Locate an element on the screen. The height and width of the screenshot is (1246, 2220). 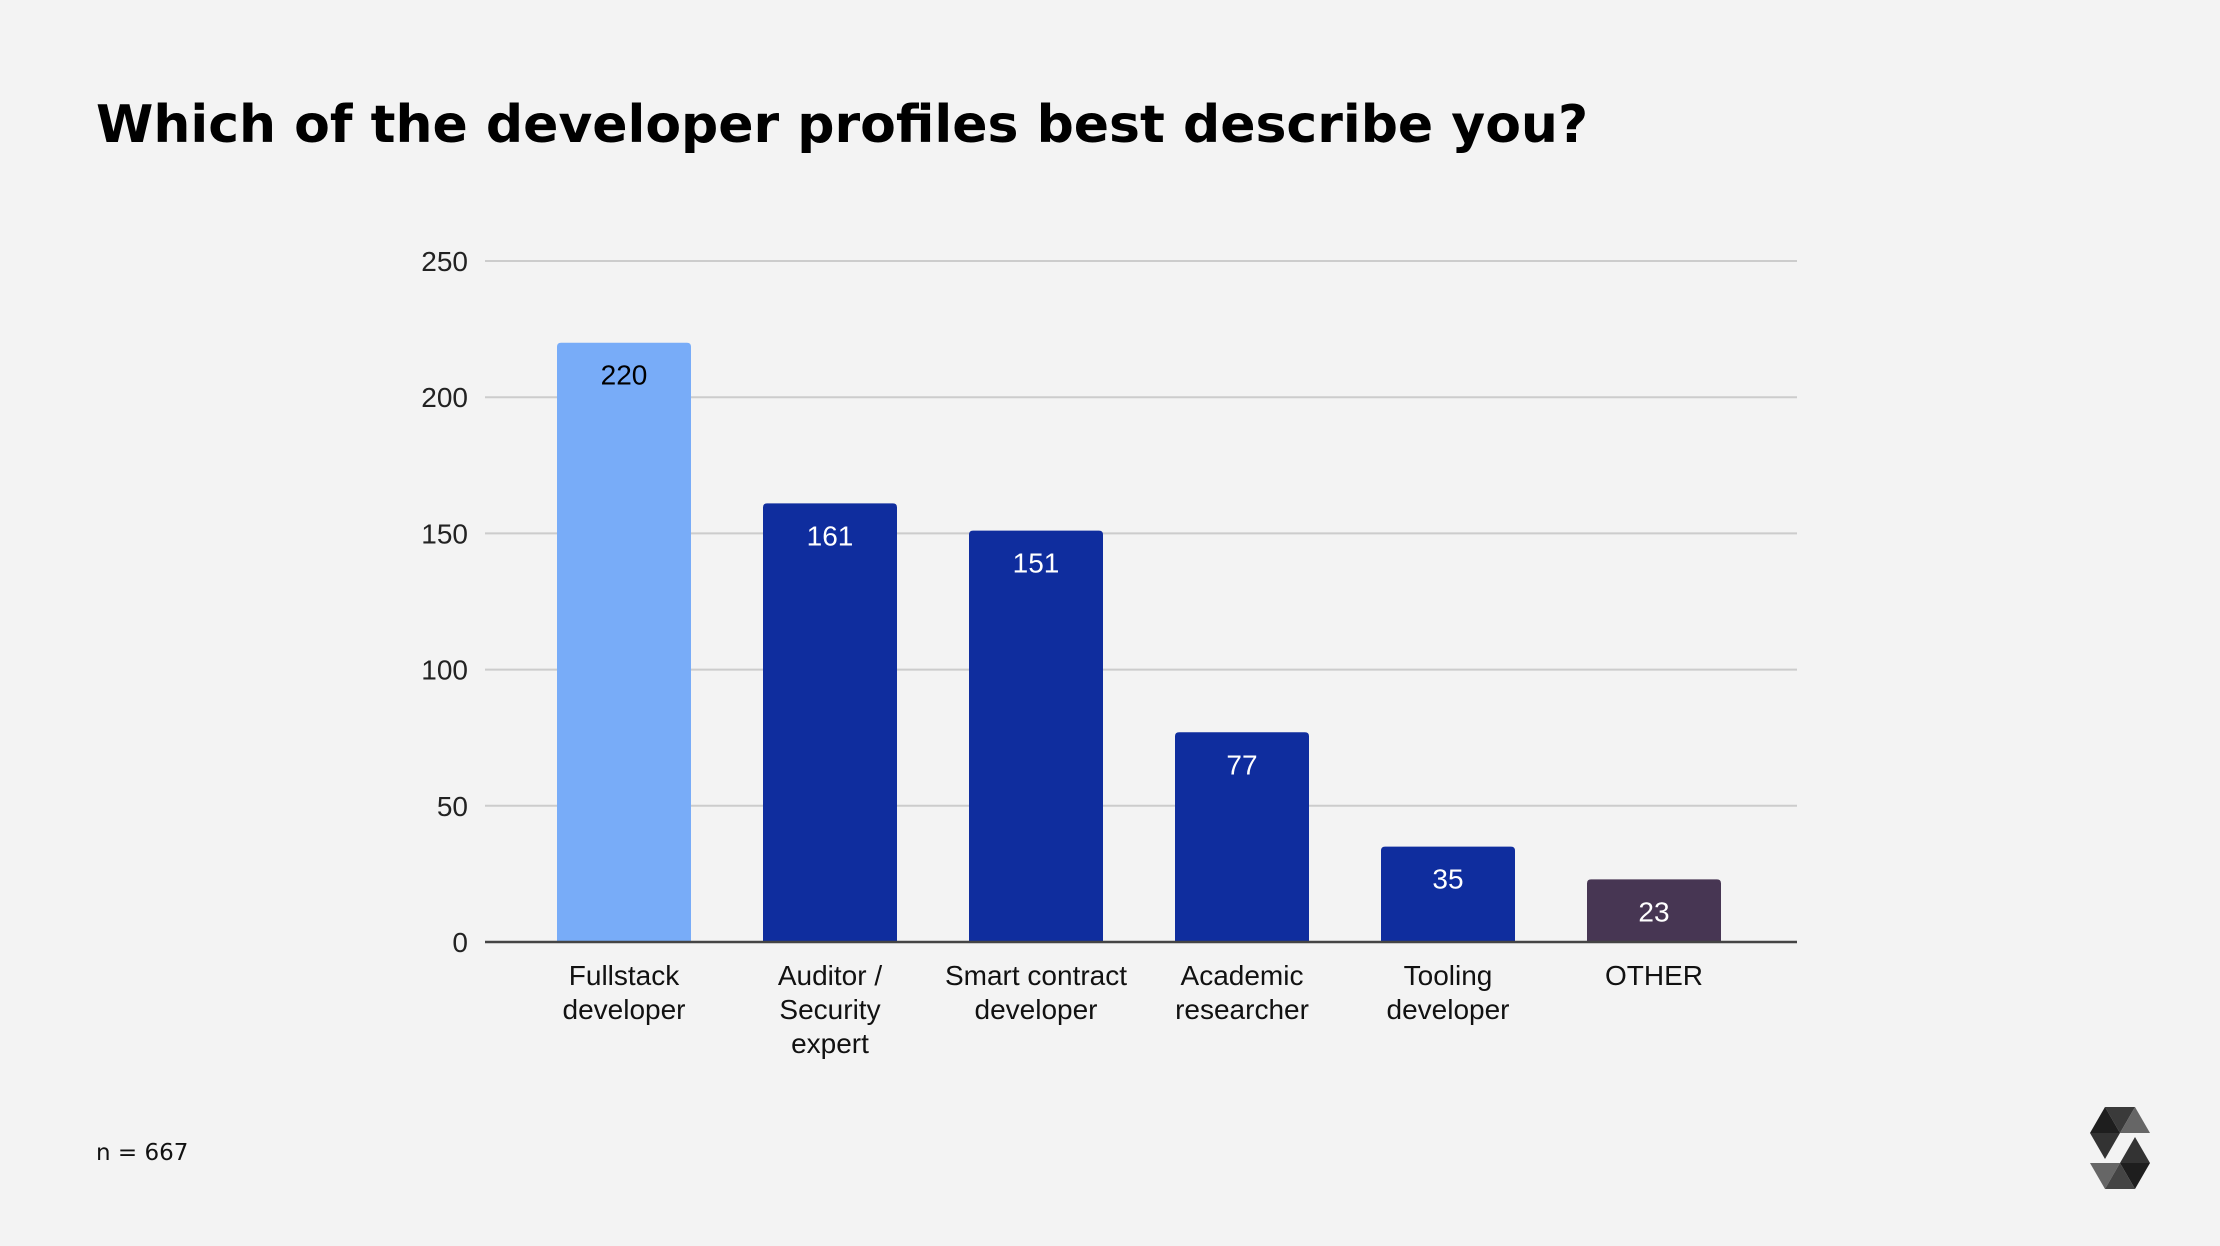
x-tick-label: OTHER is located at coordinates (1654, 975).